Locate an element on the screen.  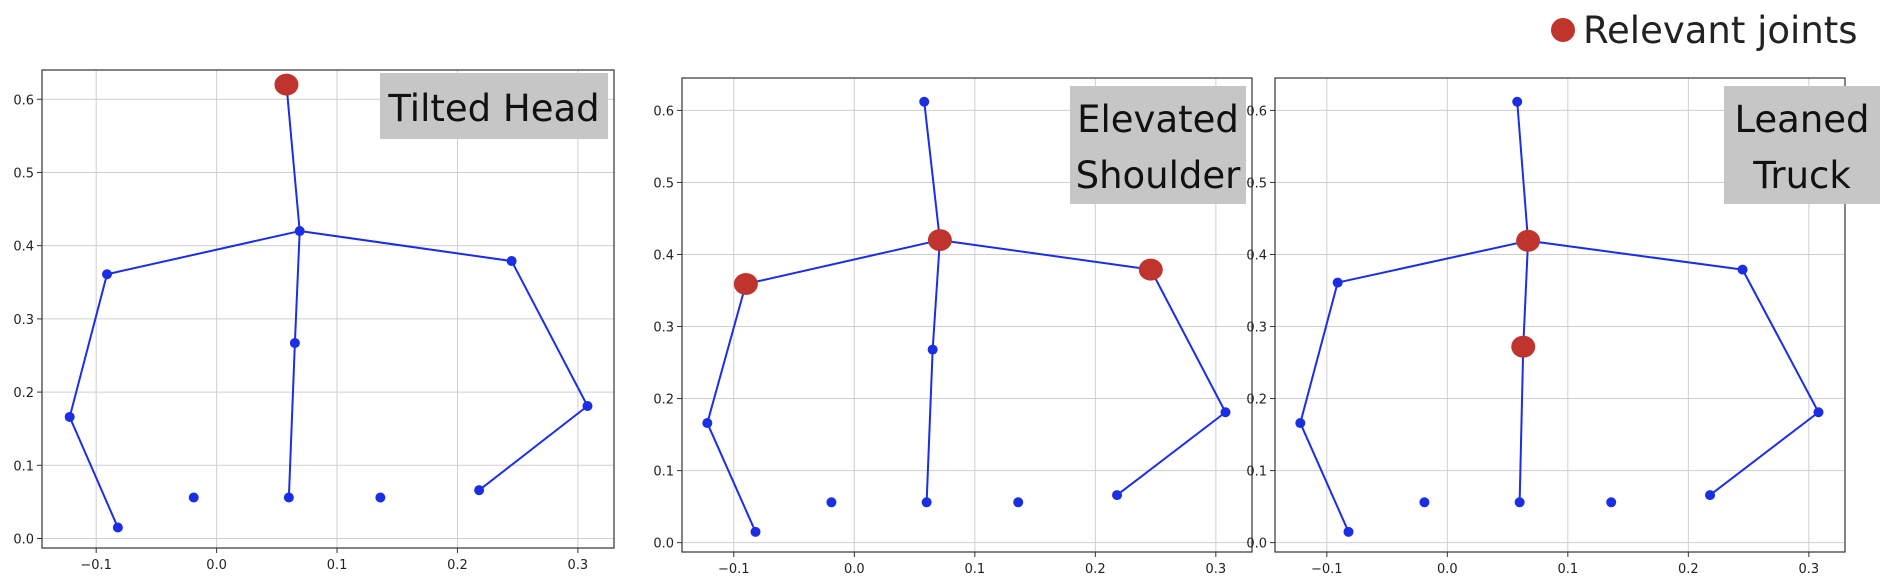
legend: Relevant joints is located at coordinates (1704, 30).